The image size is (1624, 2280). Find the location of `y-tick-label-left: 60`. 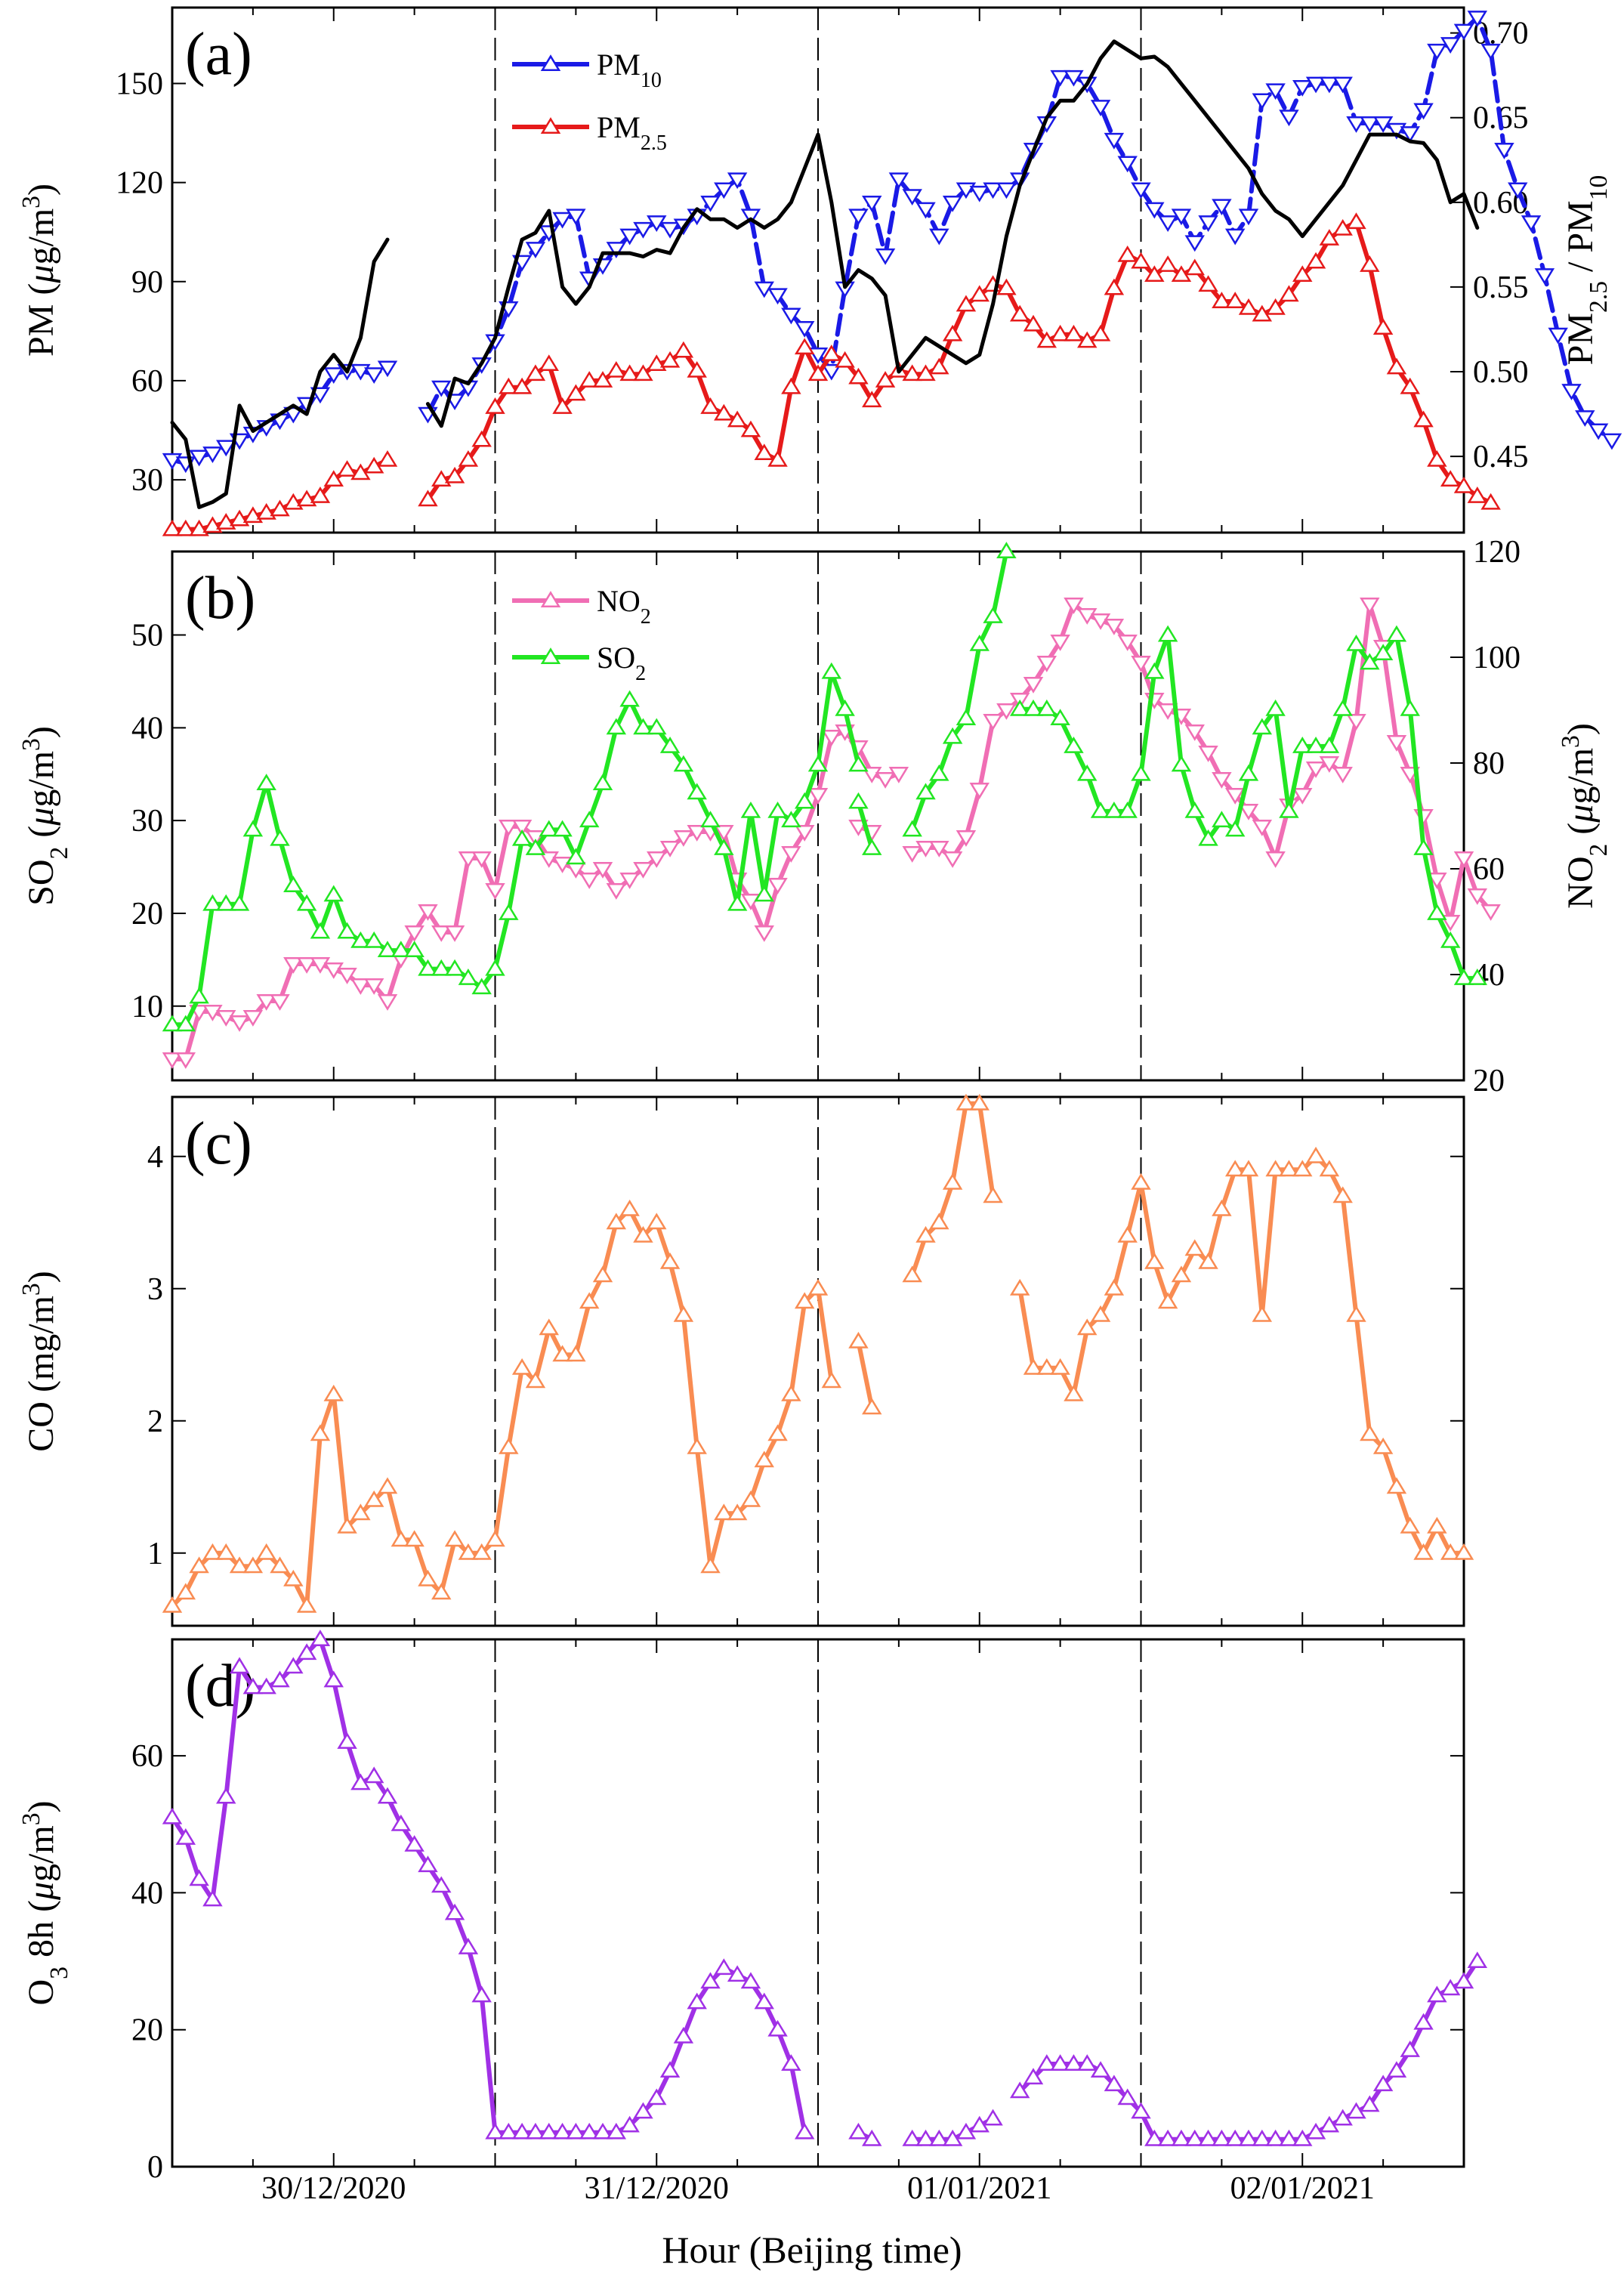

y-tick-label-left: 60 is located at coordinates (147, 1756).